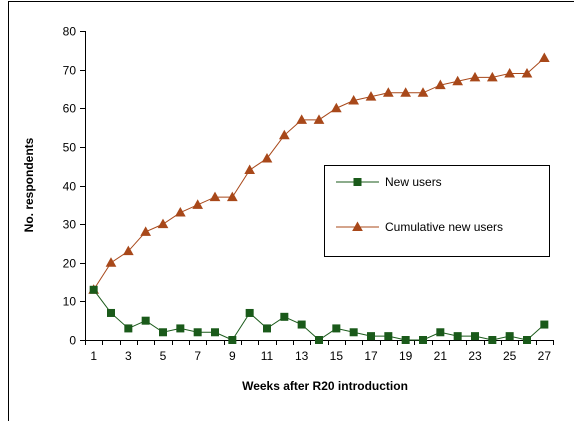  What do you see at coordinates (128, 356) in the screenshot?
I see `x-tick-label: 3` at bounding box center [128, 356].